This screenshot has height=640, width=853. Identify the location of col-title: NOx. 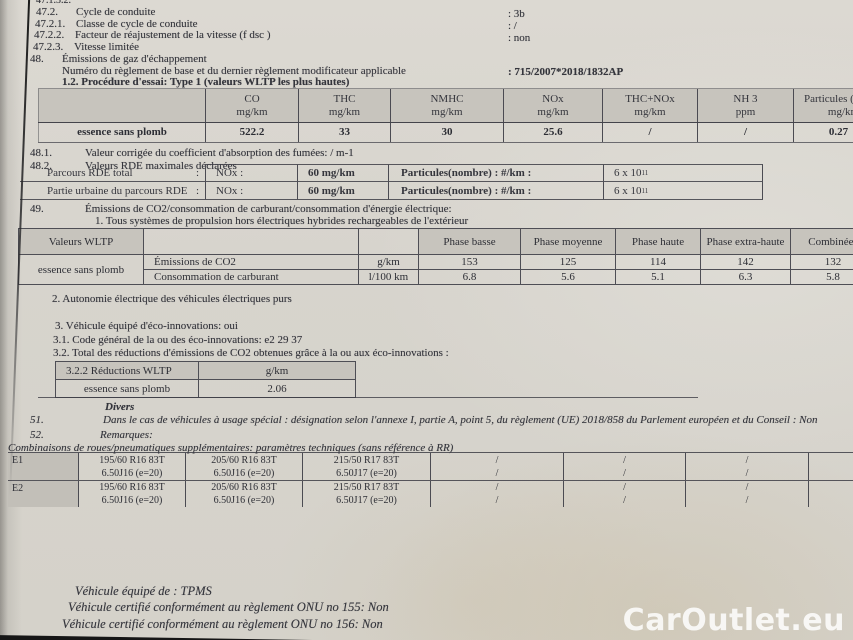
(553, 98).